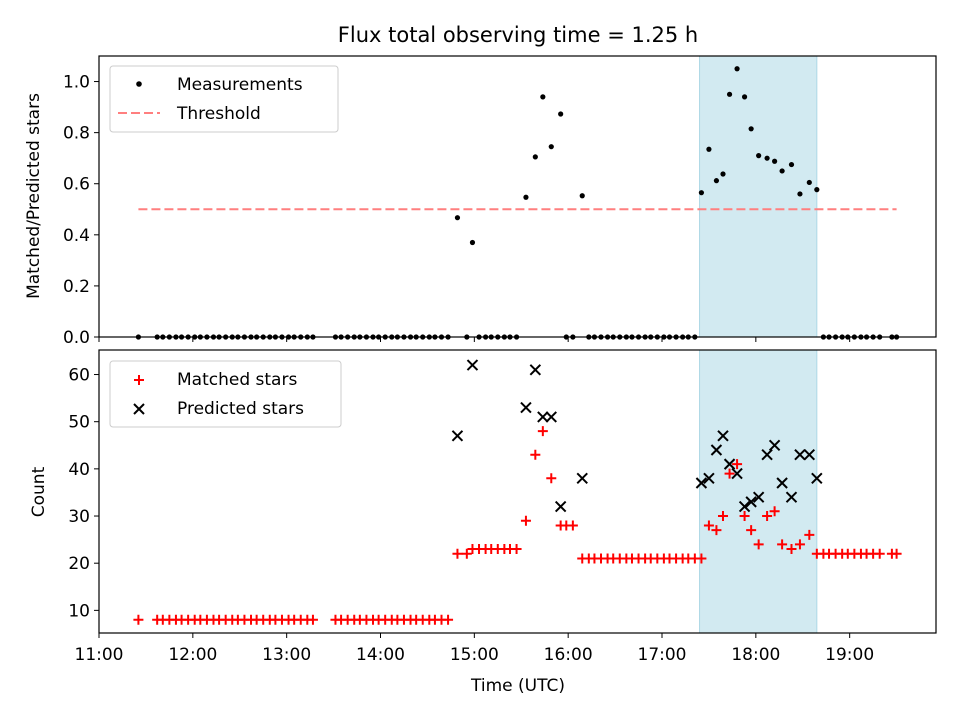 The width and height of the screenshot is (960, 720). Describe the element at coordinates (39, 491) in the screenshot. I see `bottom-y-axis-label: Count` at that location.